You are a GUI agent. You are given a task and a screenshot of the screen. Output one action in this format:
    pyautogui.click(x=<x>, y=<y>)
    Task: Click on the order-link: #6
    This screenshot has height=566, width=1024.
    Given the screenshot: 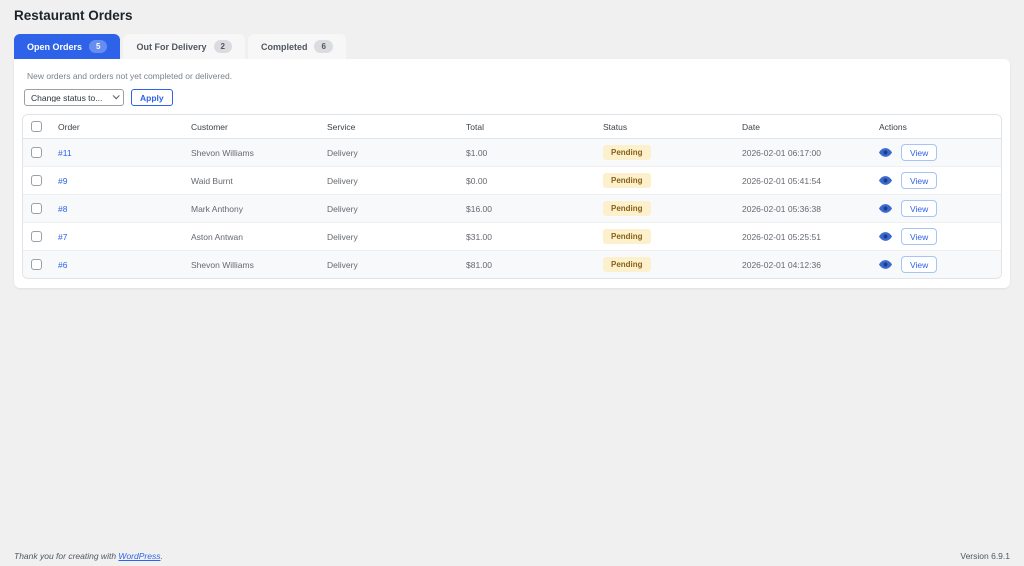 What is the action you would take?
    pyautogui.click(x=63, y=264)
    